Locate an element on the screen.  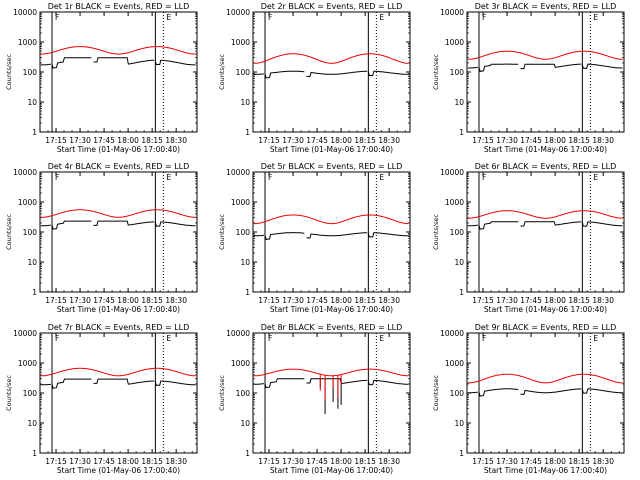
y-axis-label: Counts/sec is located at coordinates (222, 232).